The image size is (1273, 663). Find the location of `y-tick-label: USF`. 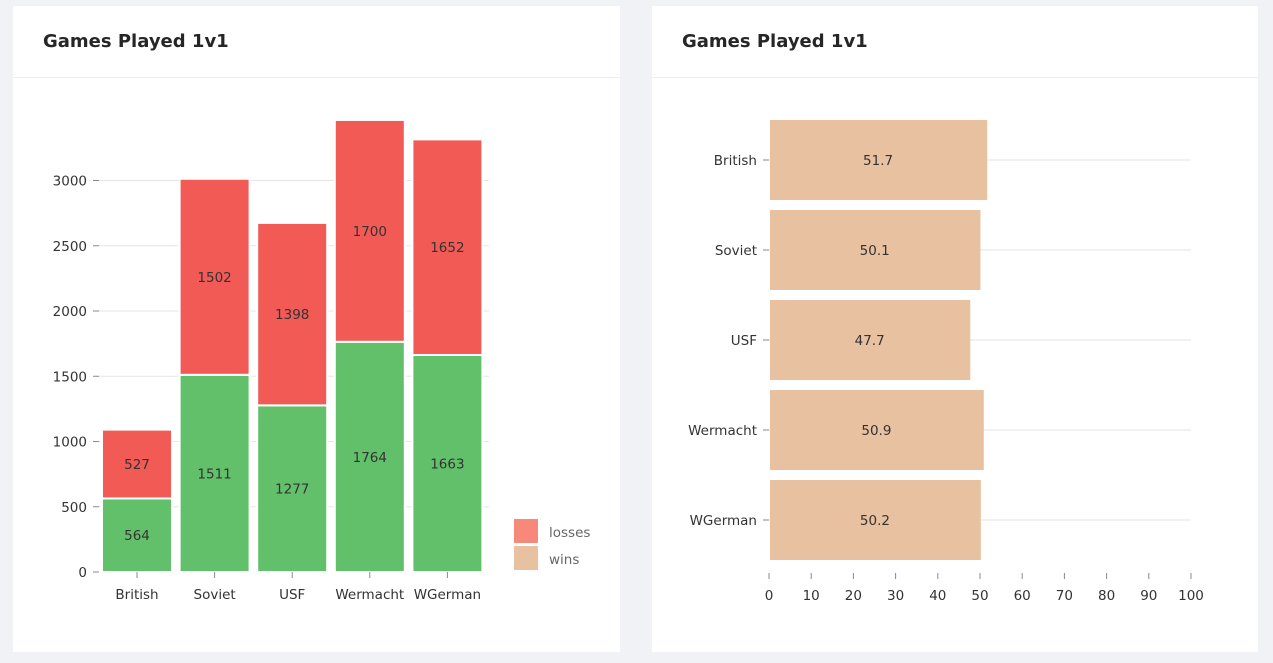

y-tick-label: USF is located at coordinates (744, 341).